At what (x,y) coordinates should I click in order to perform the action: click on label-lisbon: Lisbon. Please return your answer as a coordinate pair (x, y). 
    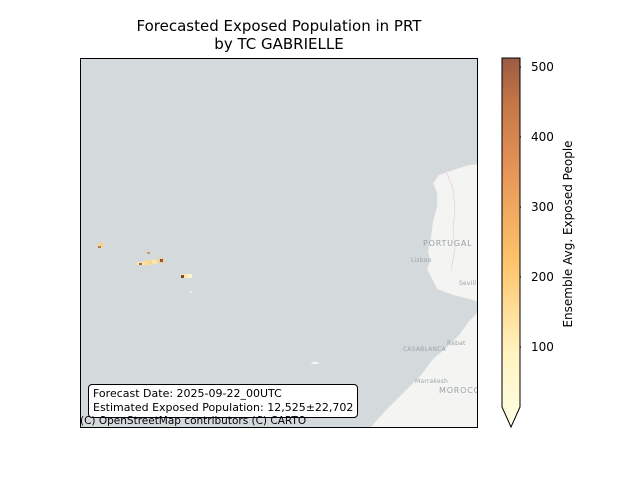
    Looking at the image, I should click on (421, 260).